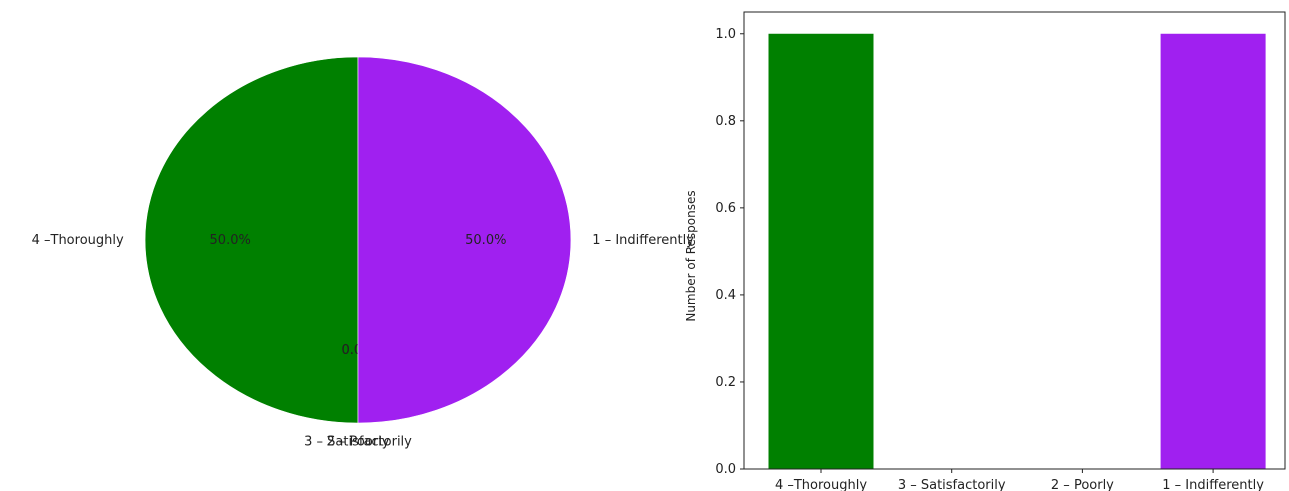 The image size is (1289, 491). What do you see at coordinates (821, 484) in the screenshot?
I see `x-tick-label: 4 –Thoroughly` at bounding box center [821, 484].